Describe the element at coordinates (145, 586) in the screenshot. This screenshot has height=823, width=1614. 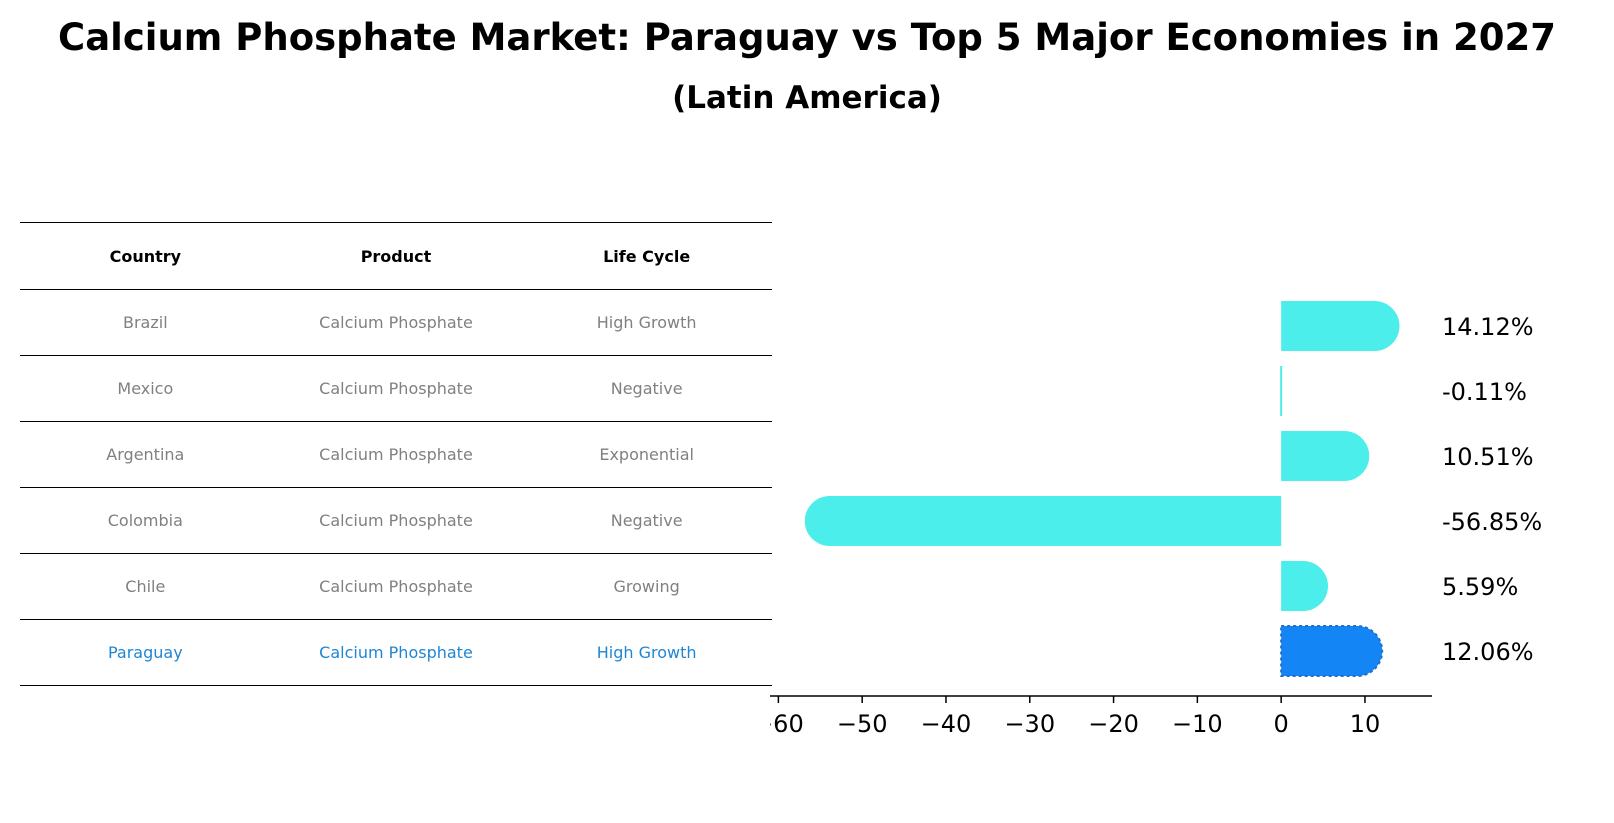
I see `cell-country: Chile` at that location.